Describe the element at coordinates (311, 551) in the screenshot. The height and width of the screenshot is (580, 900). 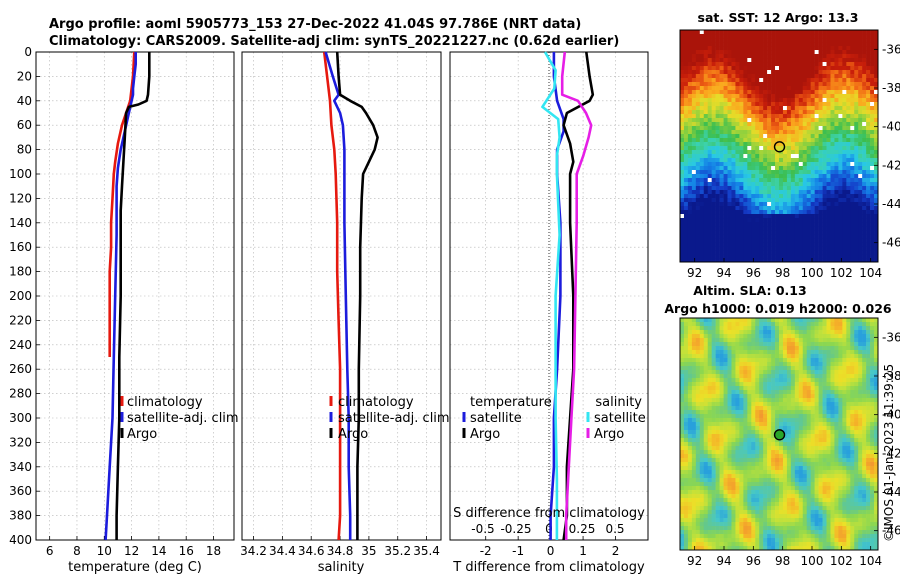
I see `x-tick-label: 34.6` at that location.